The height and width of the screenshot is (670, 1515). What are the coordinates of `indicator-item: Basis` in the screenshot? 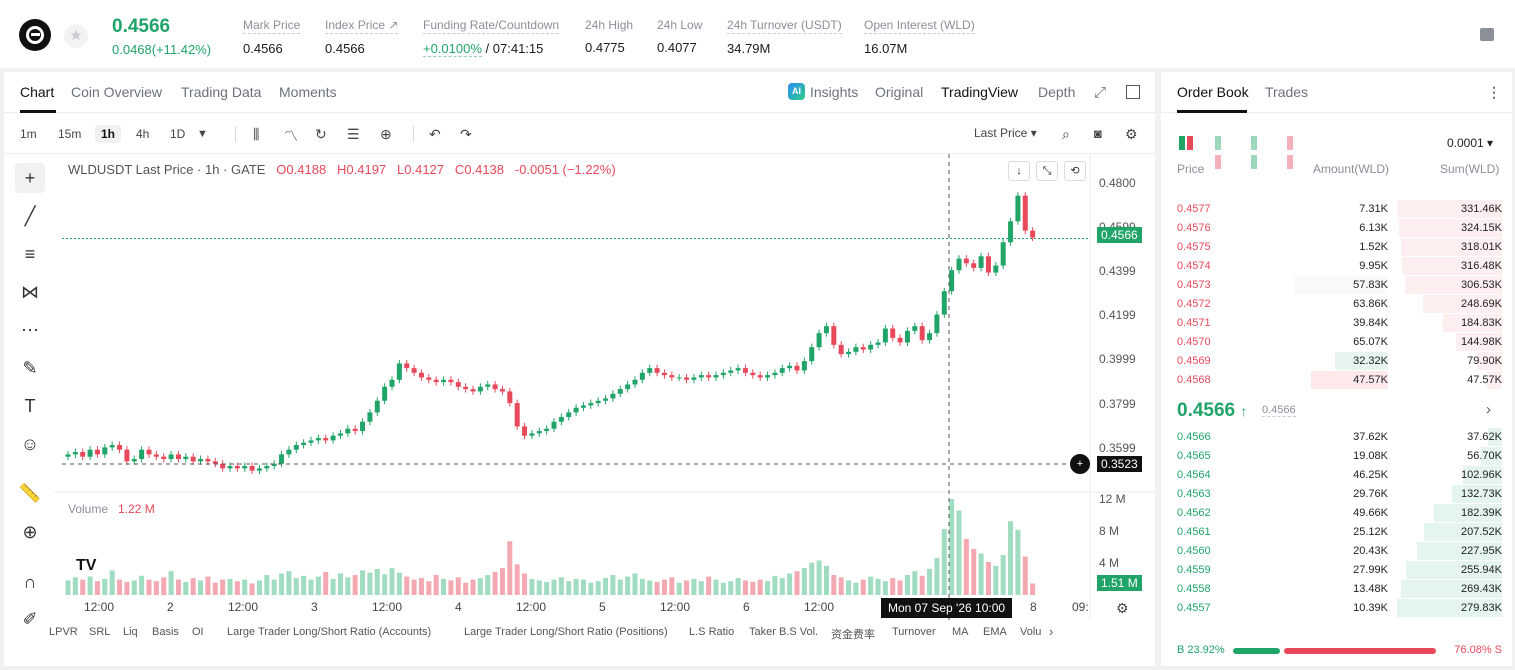 It's located at (165, 632).